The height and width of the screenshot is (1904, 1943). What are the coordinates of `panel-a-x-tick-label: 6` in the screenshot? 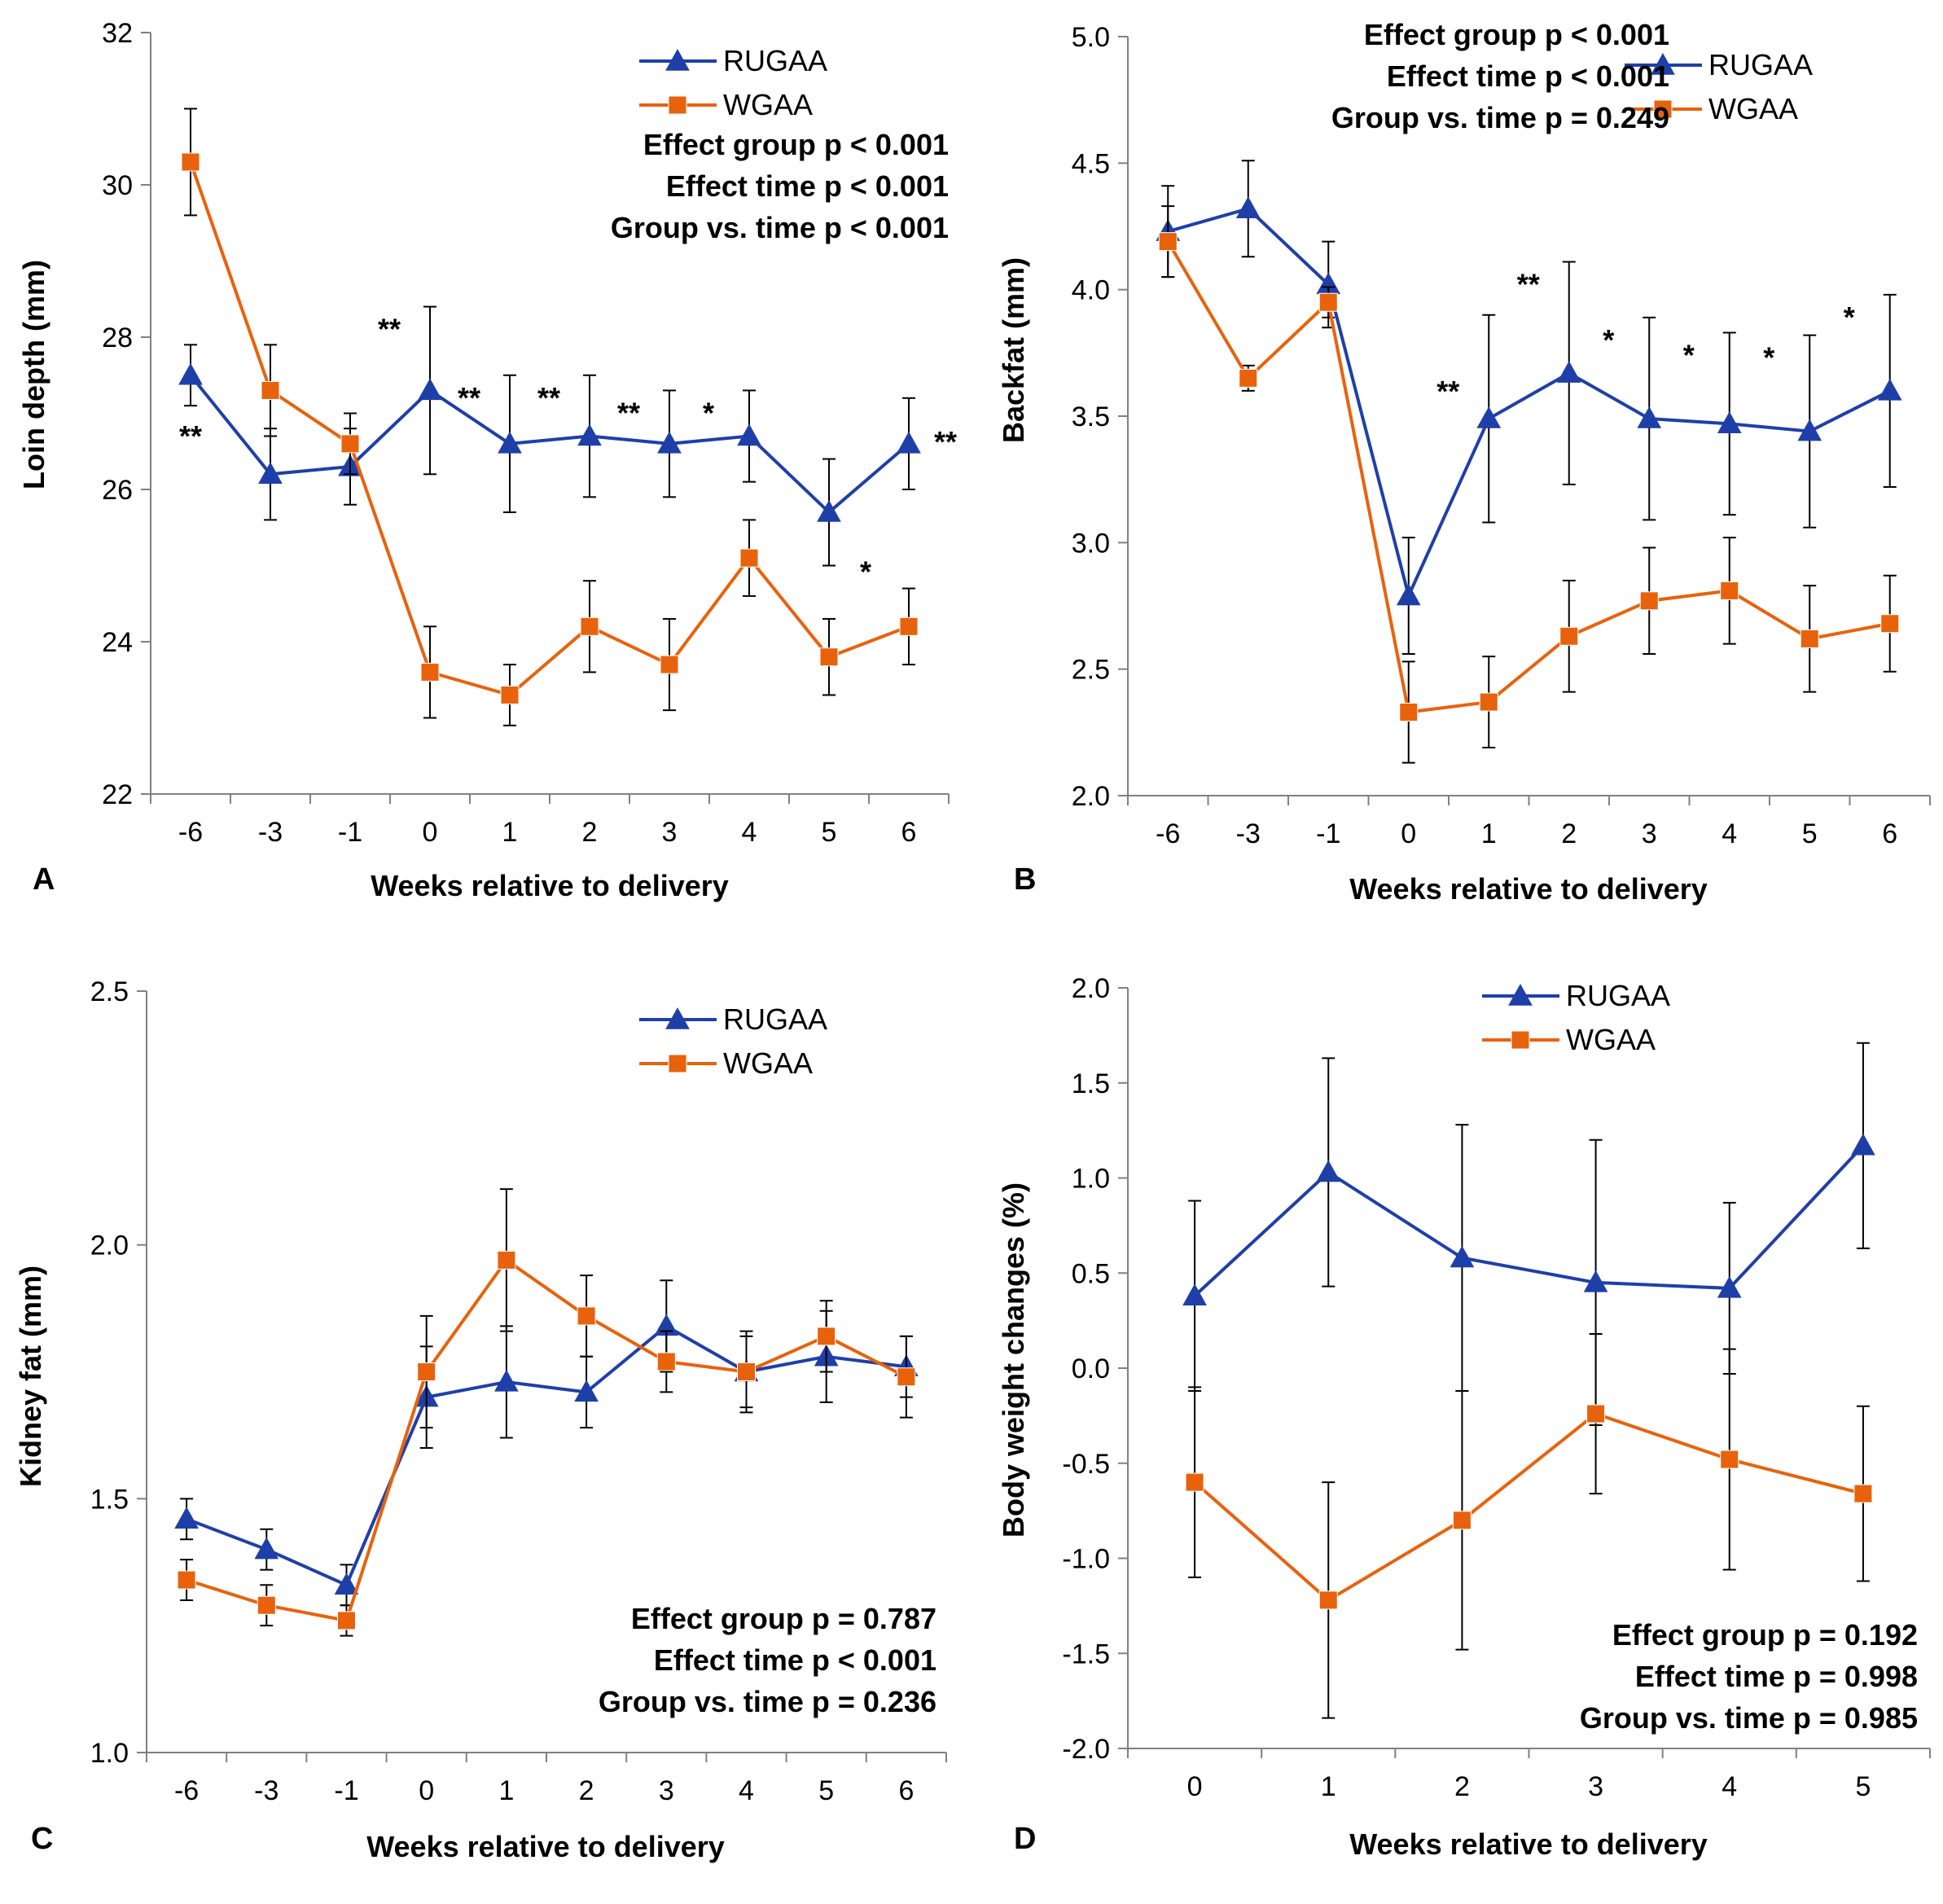 It's located at (909, 832).